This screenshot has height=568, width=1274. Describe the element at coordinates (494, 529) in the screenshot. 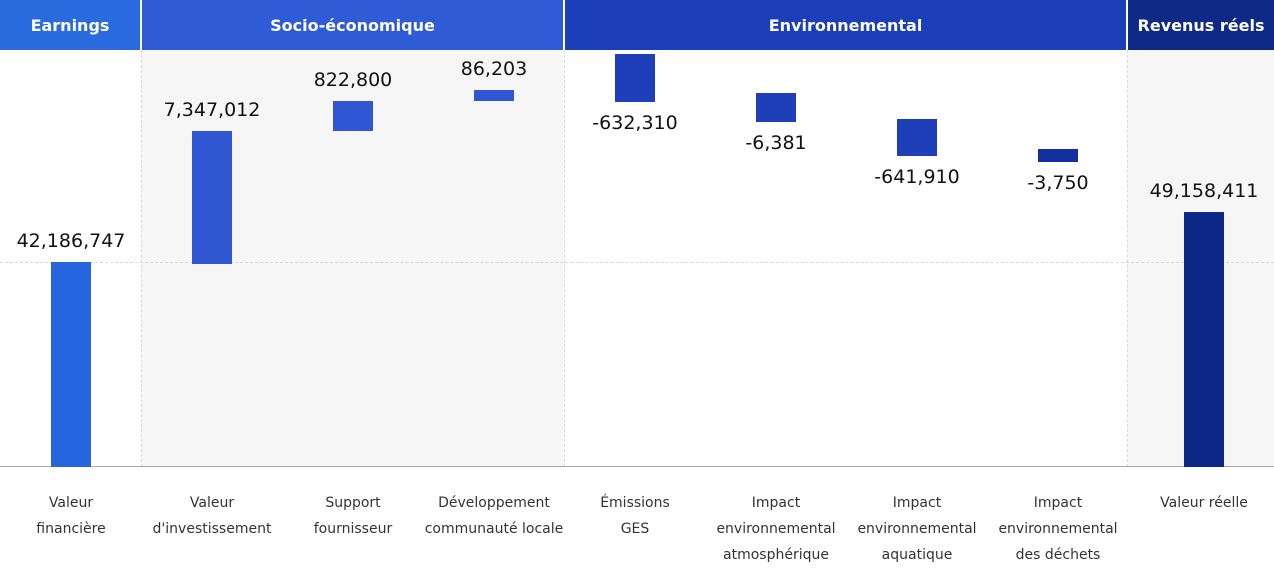

I see `category-label-line: communauté locale` at that location.